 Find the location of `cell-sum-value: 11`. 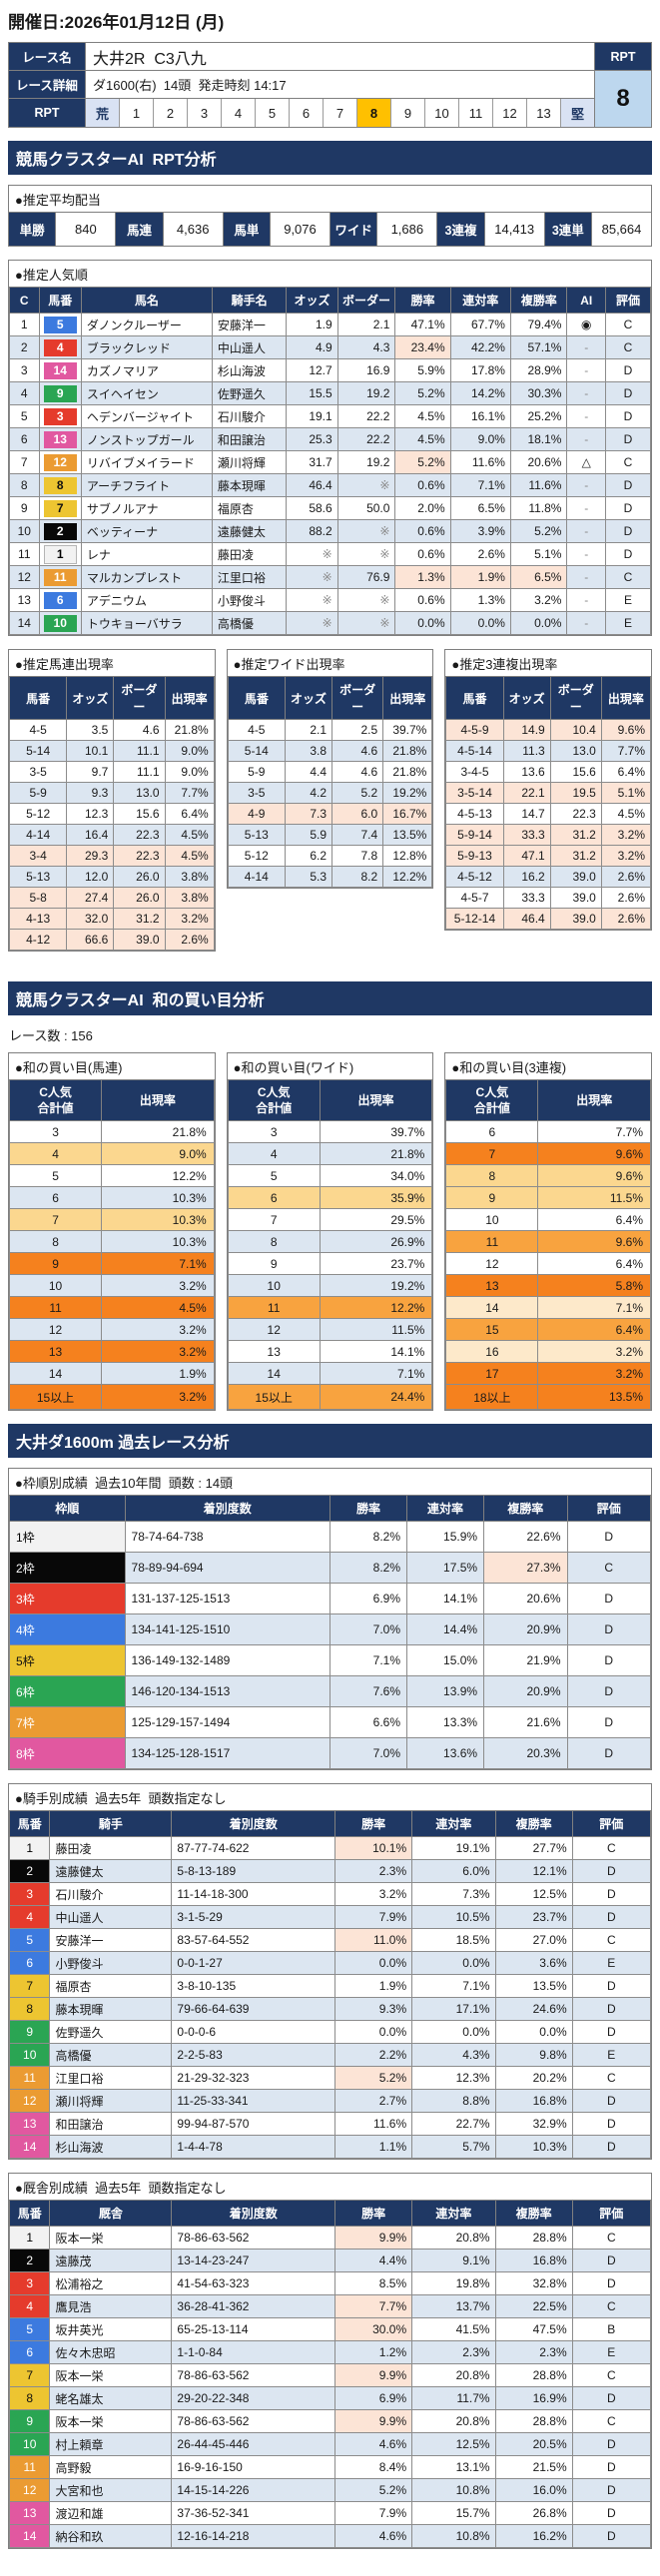

cell-sum-value: 11 is located at coordinates (55, 1308).